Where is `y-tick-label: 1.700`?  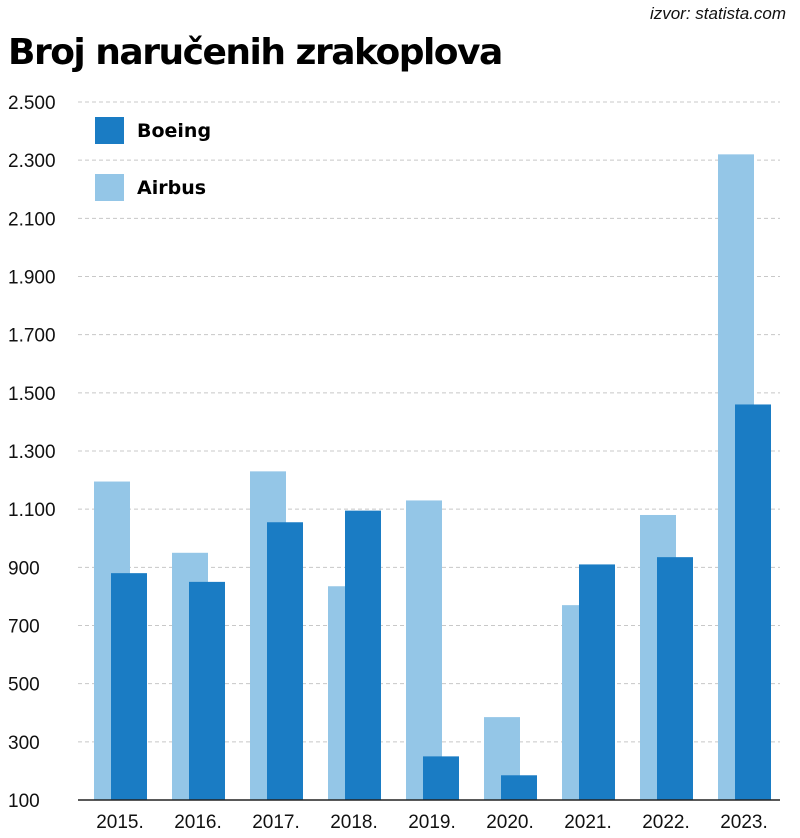 y-tick-label: 1.700 is located at coordinates (32, 336).